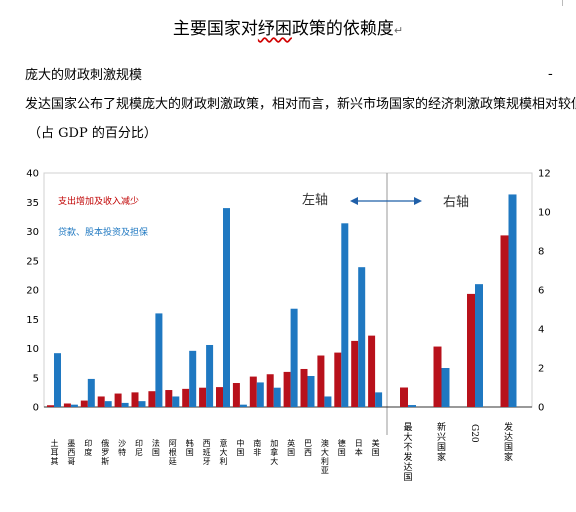  Describe the element at coordinates (291, 447) in the screenshot. I see `category-label: 英国` at that location.